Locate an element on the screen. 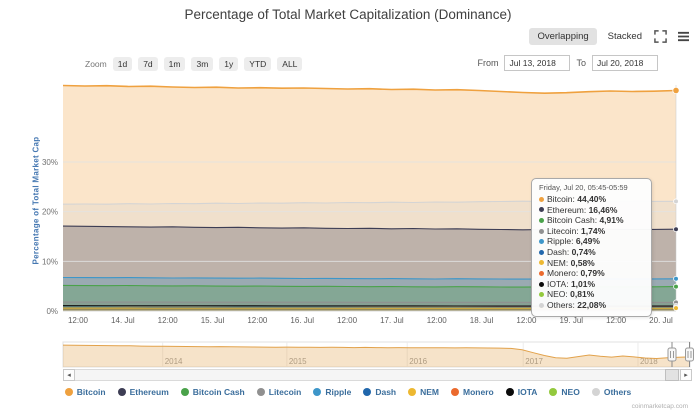  scrollbar-left-arrow-icon: ◂ is located at coordinates (69, 375).